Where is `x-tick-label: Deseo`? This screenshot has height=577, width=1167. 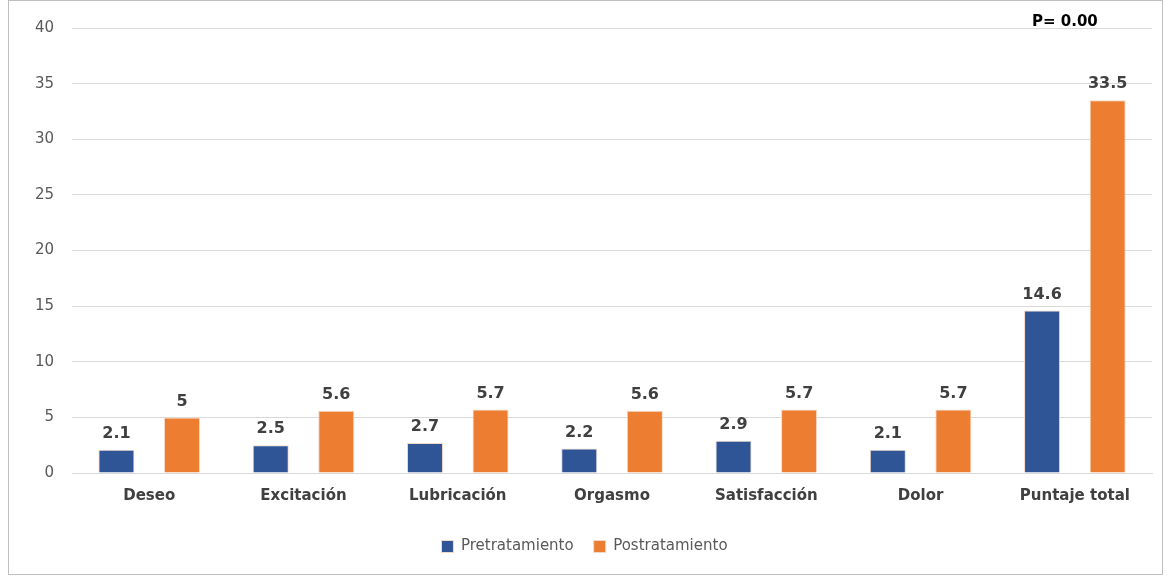
x-tick-label: Deseo is located at coordinates (149, 494).